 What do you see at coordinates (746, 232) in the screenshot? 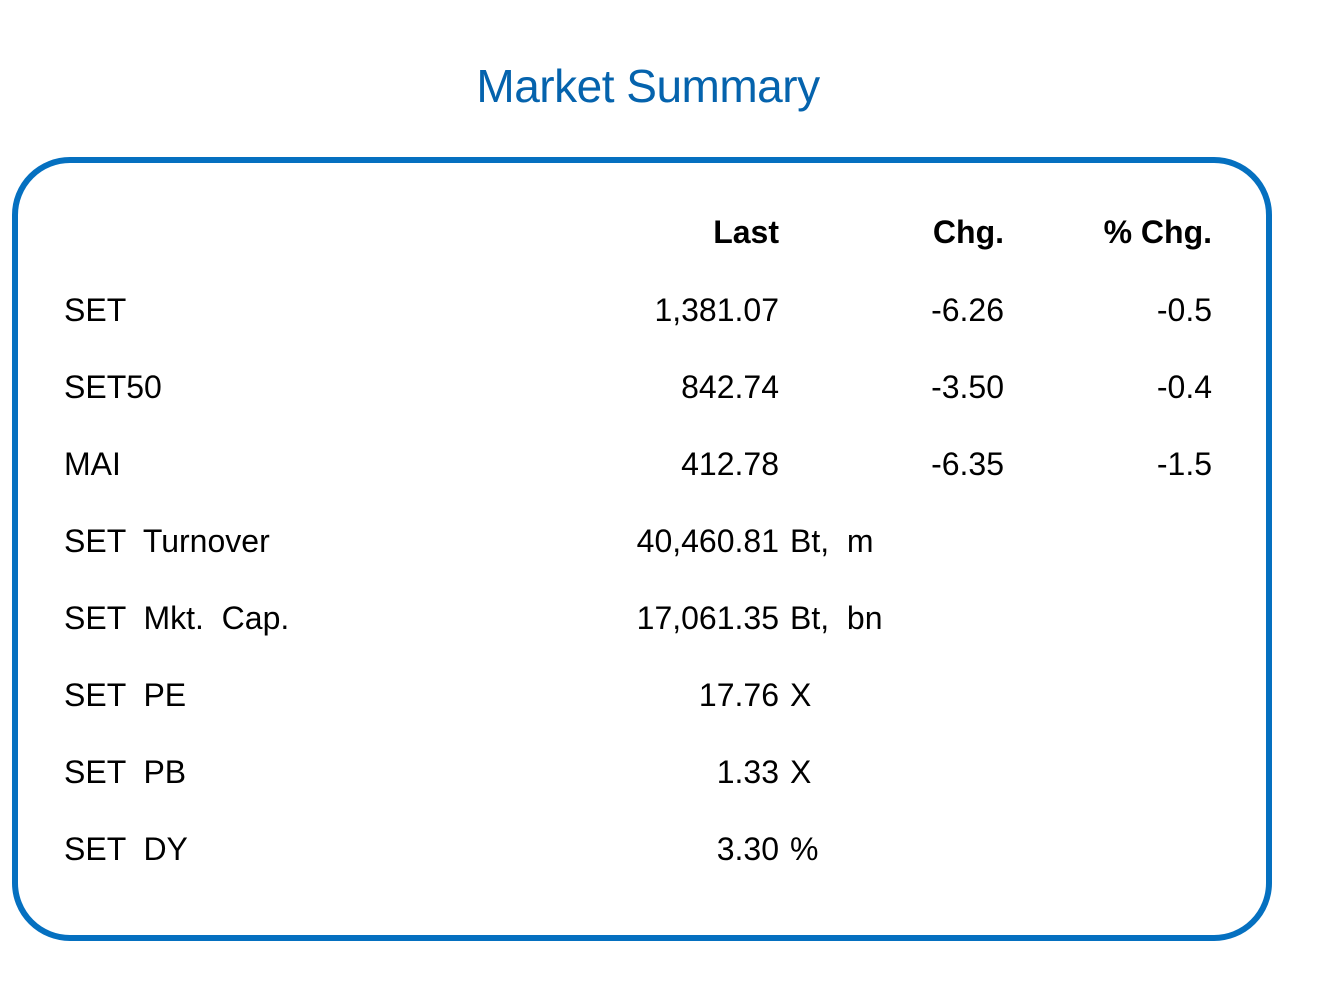
I see `header-last: Last` at bounding box center [746, 232].